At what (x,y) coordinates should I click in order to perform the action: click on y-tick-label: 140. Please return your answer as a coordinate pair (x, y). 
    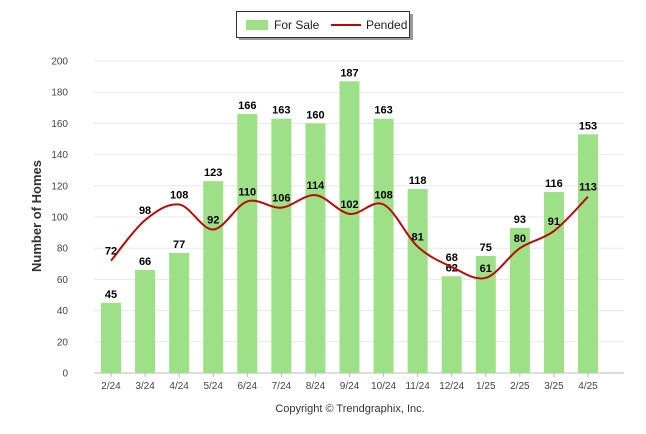
    Looking at the image, I should click on (59, 155).